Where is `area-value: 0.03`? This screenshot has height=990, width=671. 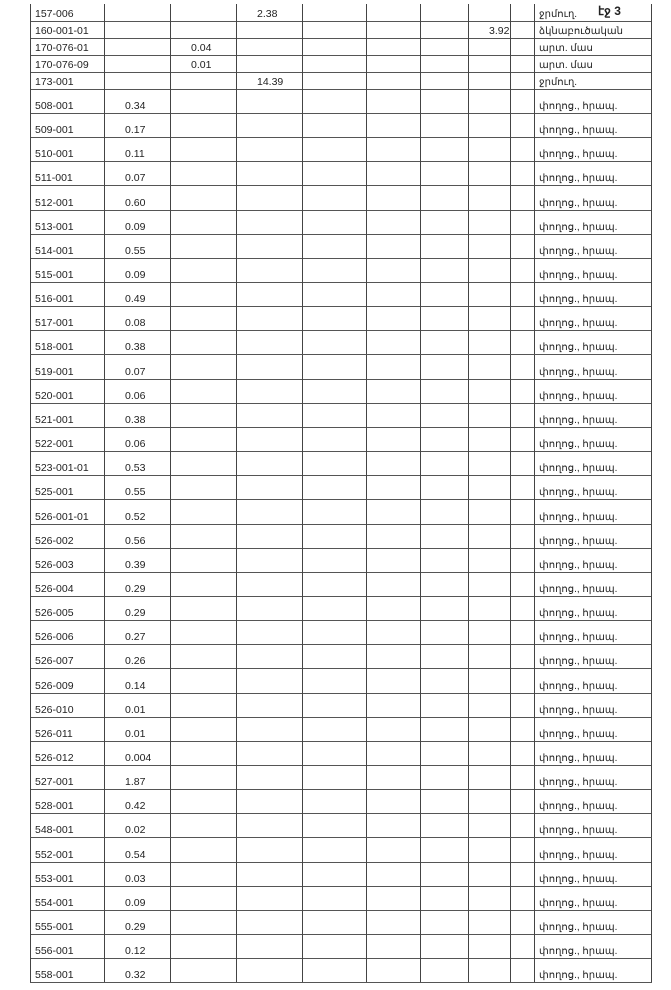
area-value: 0.03 is located at coordinates (137, 873).